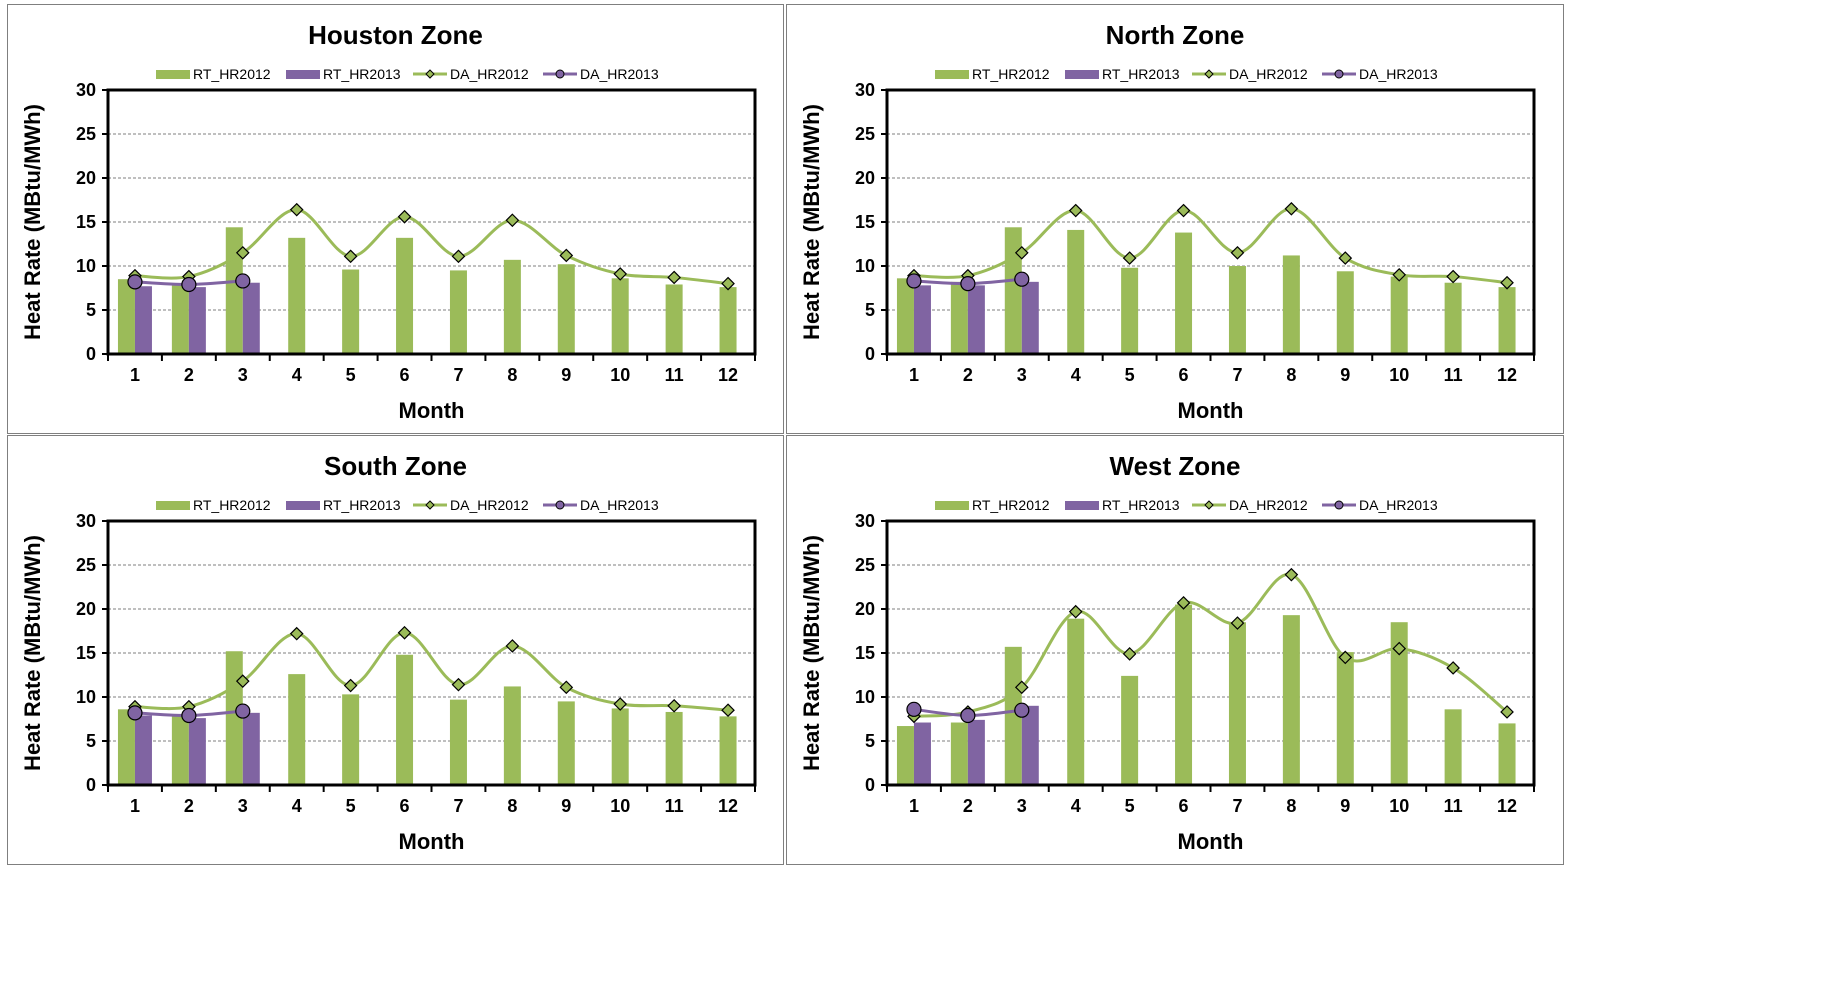  I want to click on legend-marker, so click(1209, 74).